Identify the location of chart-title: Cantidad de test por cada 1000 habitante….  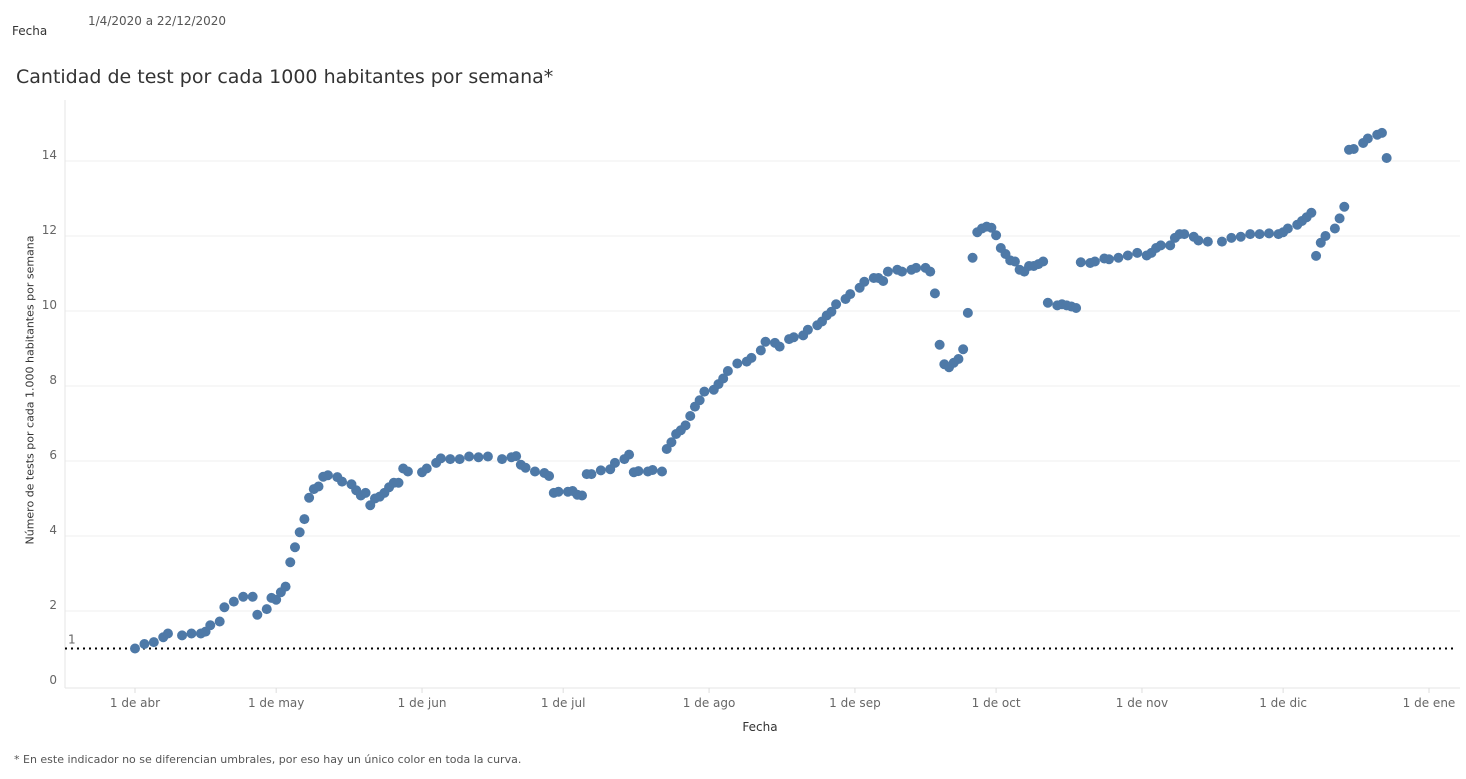
(285, 77).